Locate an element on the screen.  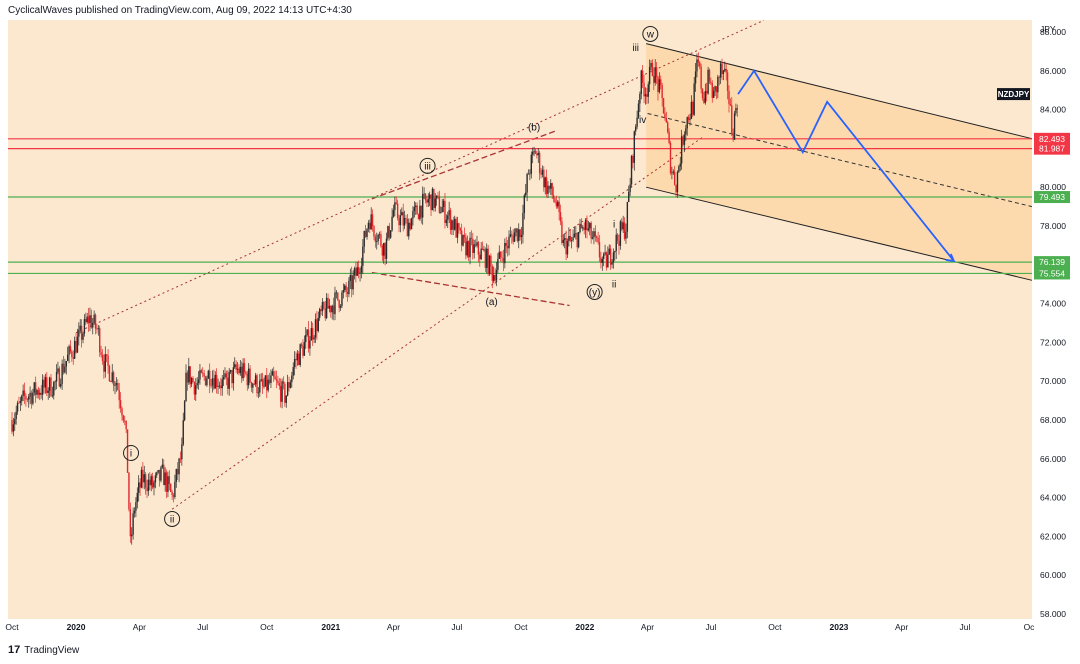
wave-label-3: (a) is located at coordinates (491, 302).